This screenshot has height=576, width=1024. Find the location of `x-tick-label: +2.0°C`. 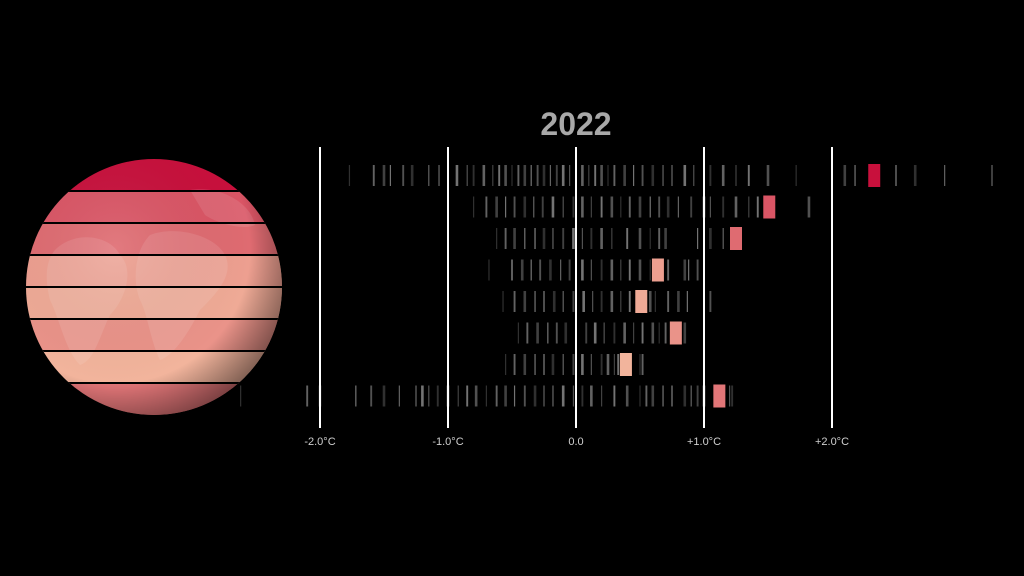

x-tick-label: +2.0°C is located at coordinates (832, 442).